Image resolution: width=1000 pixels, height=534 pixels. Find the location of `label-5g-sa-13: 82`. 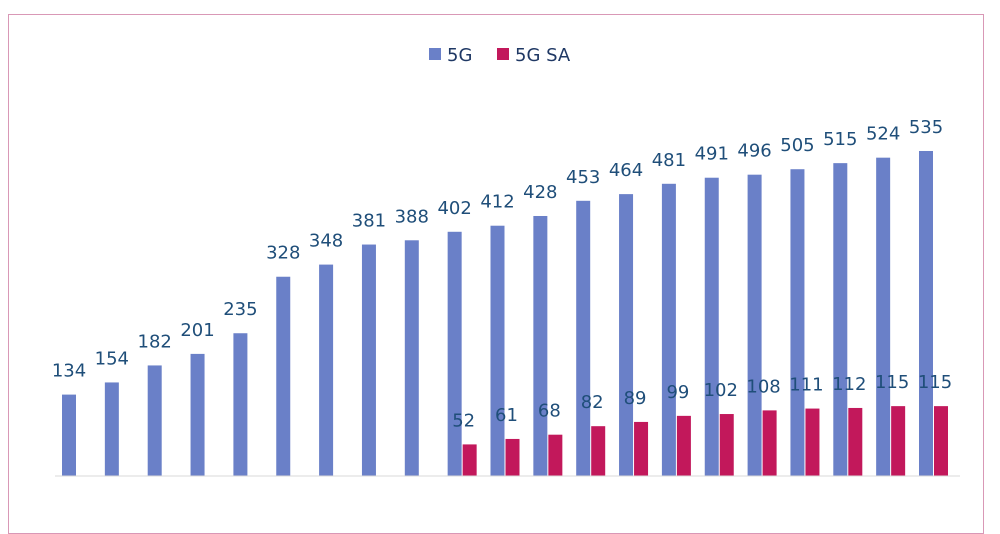

label-5g-sa-13: 82 is located at coordinates (592, 402).